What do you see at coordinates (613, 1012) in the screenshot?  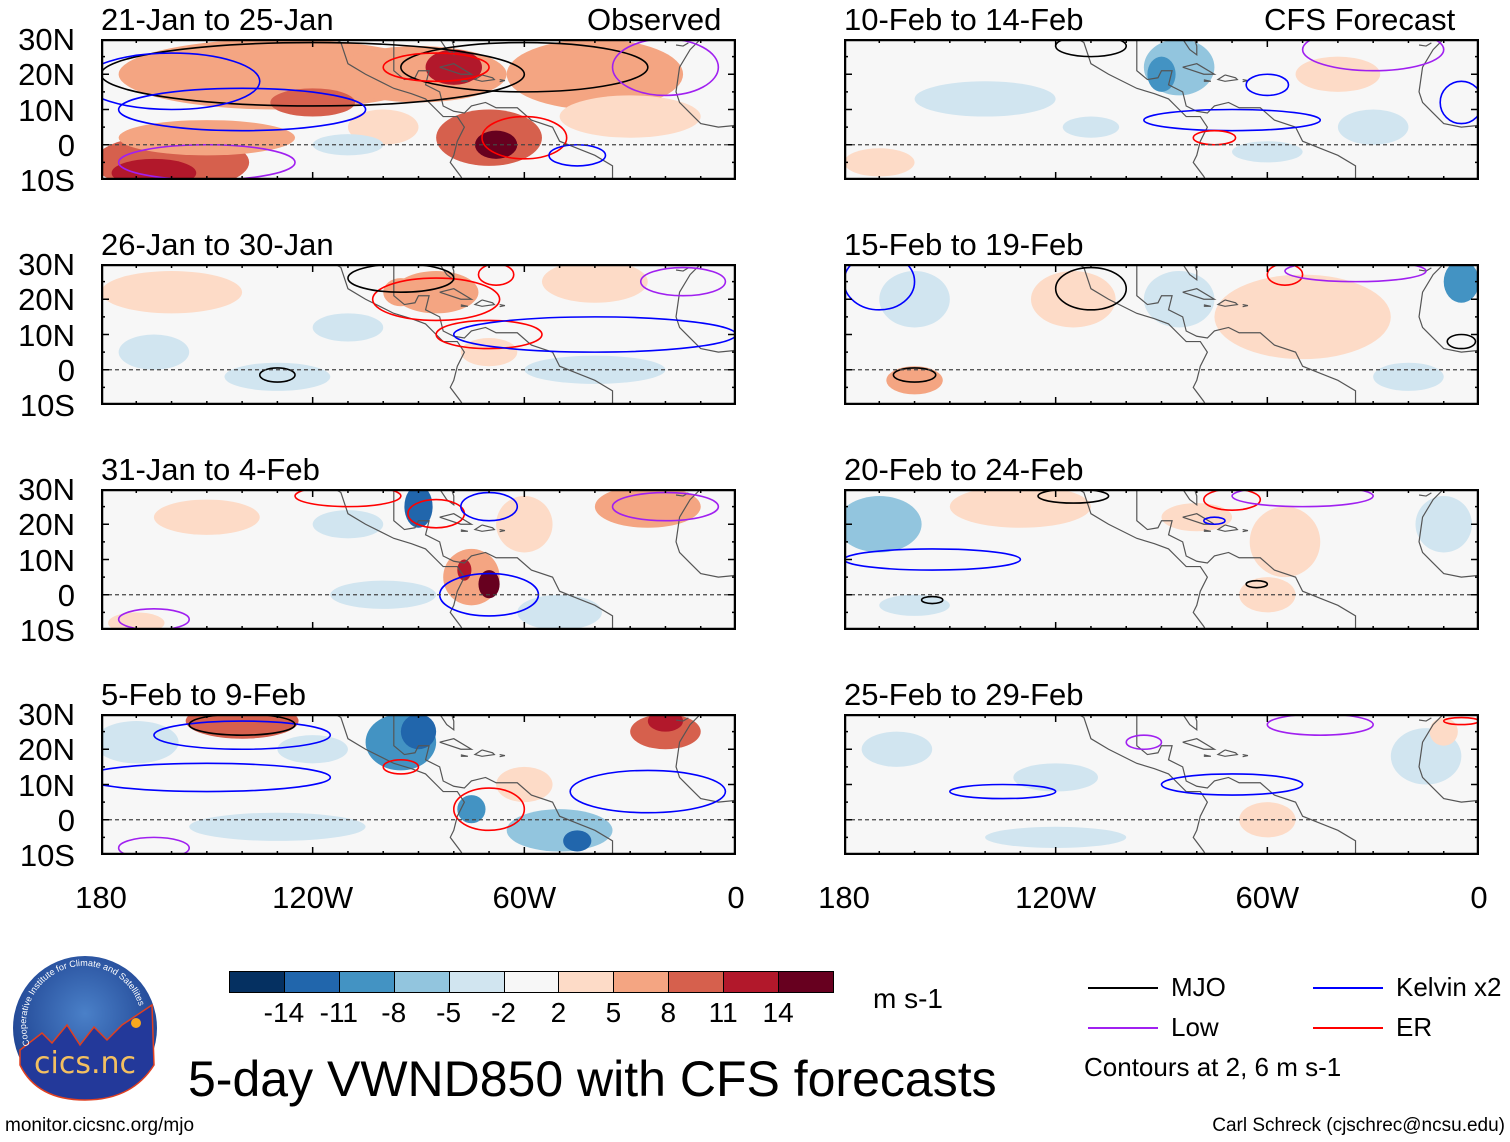 I see `colorbar-label: 5` at bounding box center [613, 1012].